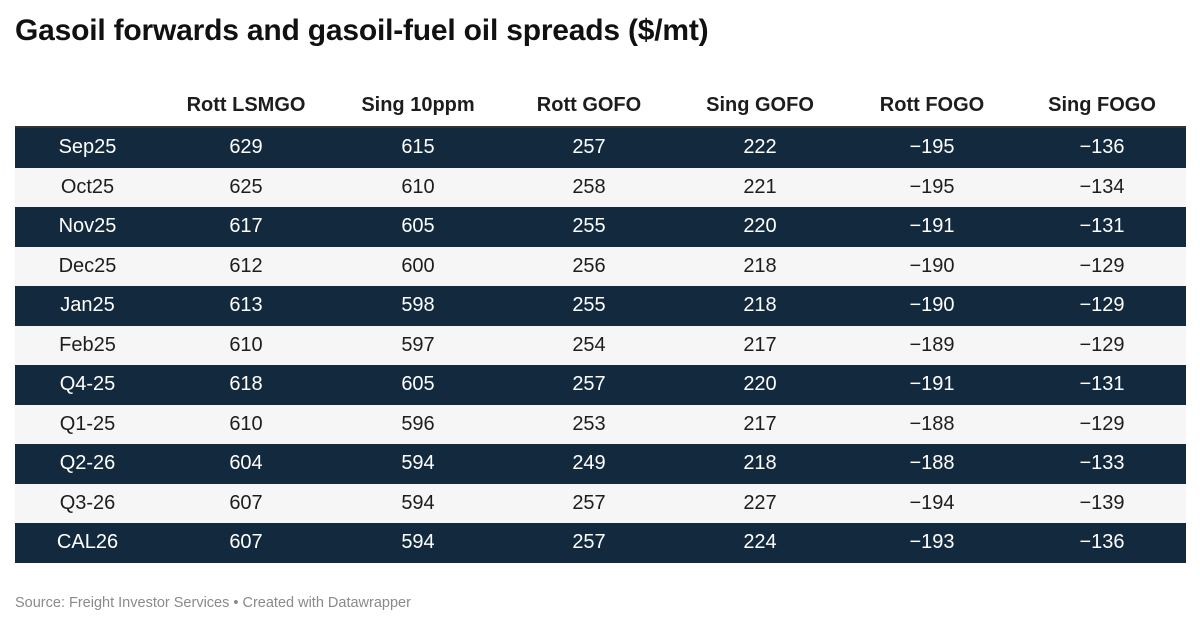  I want to click on table-cell: 254, so click(589, 344).